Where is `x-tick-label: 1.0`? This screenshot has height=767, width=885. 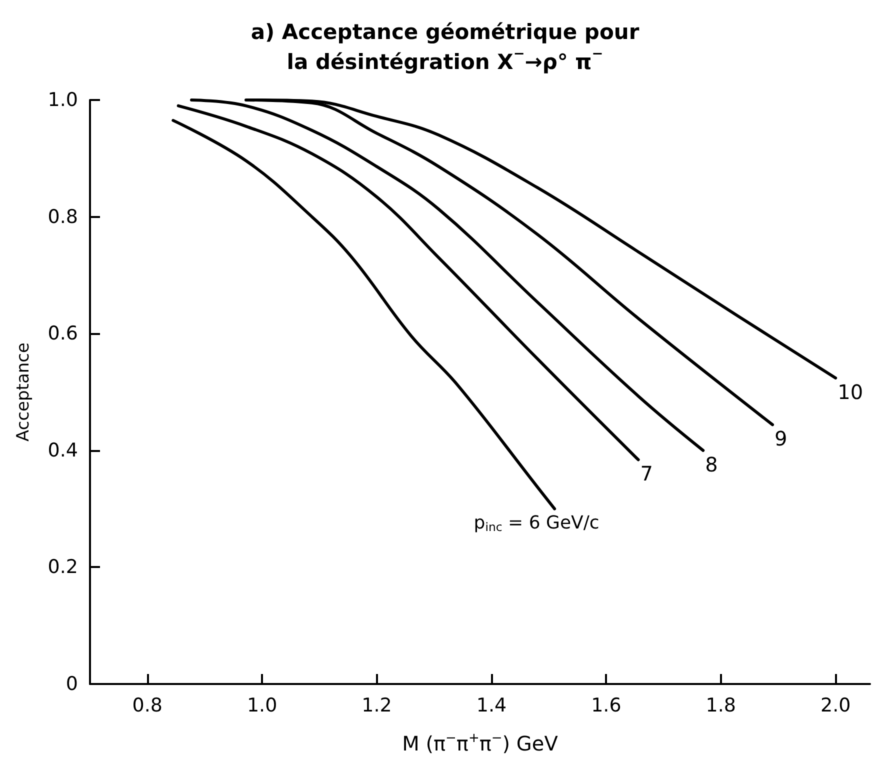 x-tick-label: 1.0 is located at coordinates (262, 705).